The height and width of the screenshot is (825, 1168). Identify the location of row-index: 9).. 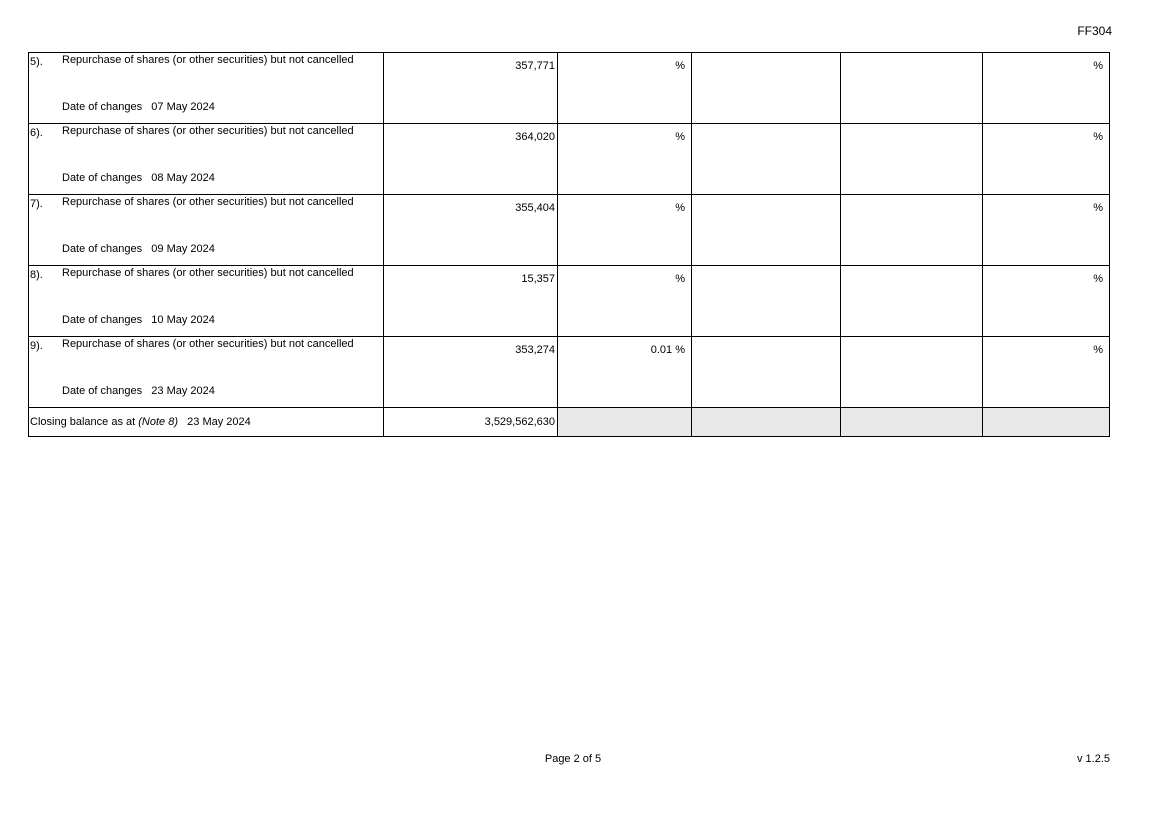
(36, 346).